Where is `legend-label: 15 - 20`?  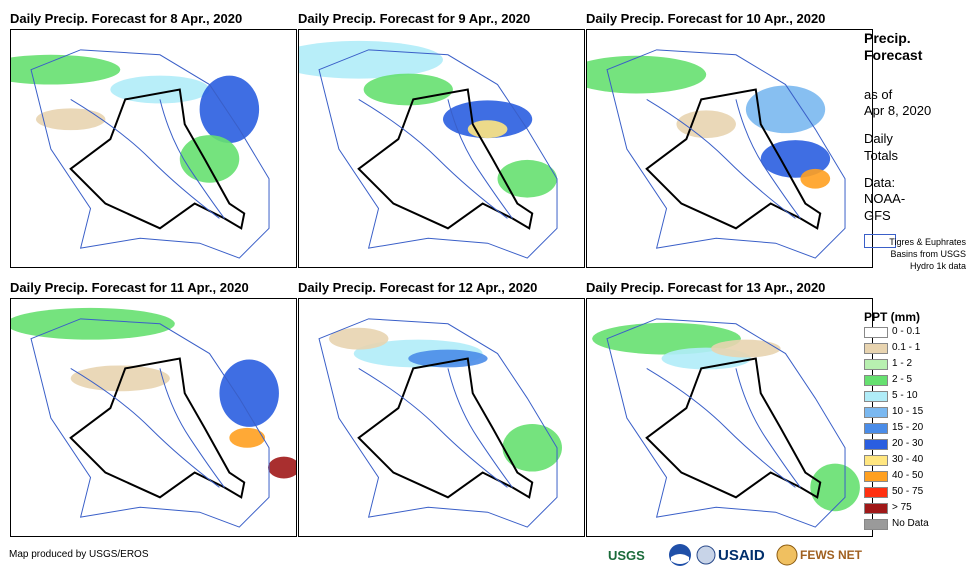 legend-label: 15 - 20 is located at coordinates (908, 427).